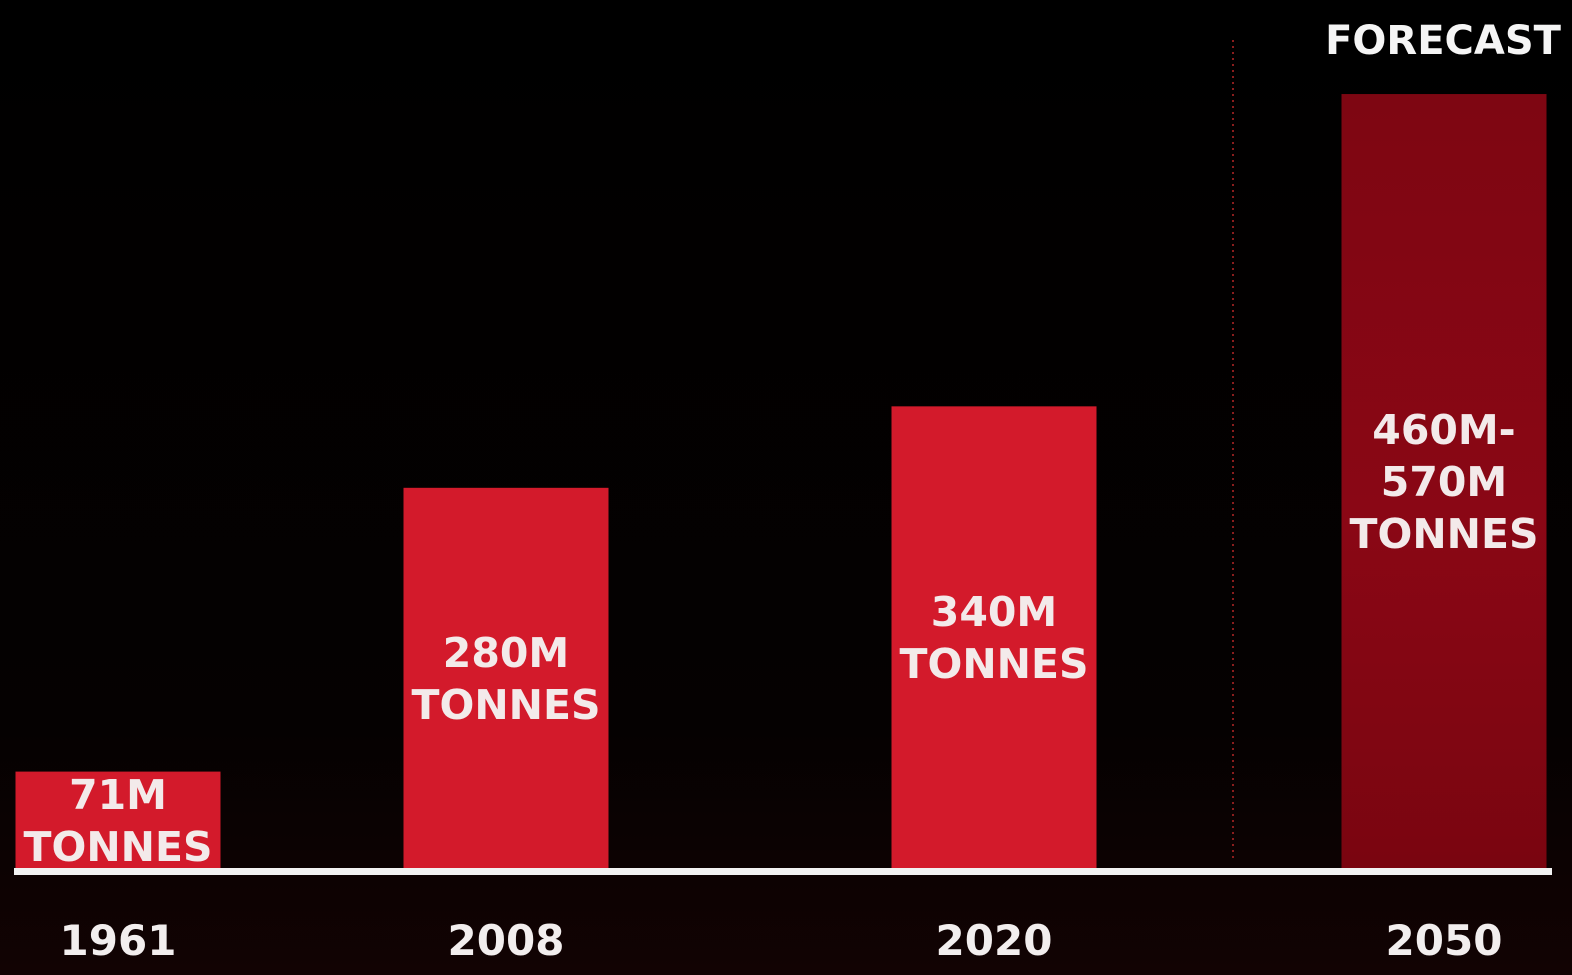 The image size is (1572, 975). I want to click on bar-label-1961-line-1: 71M, so click(118, 795).